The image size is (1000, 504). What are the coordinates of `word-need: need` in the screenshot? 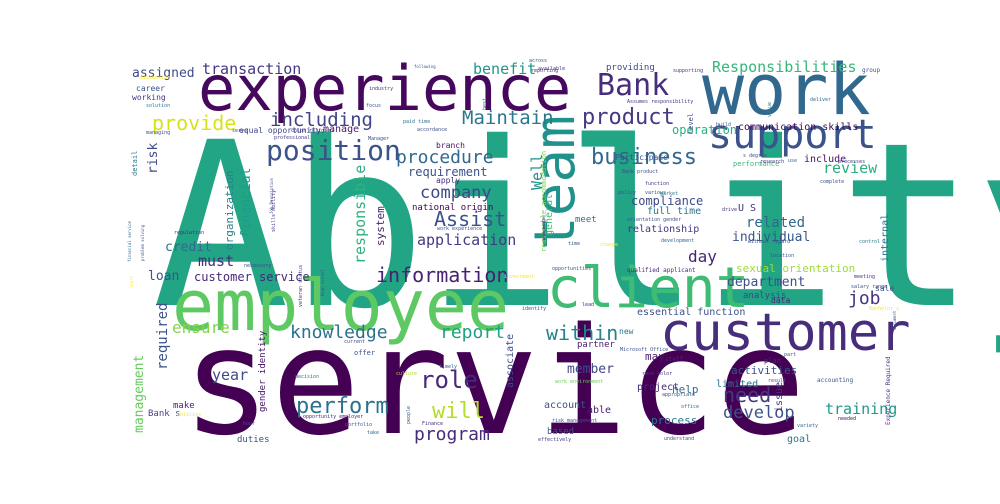 It's located at (747, 395).